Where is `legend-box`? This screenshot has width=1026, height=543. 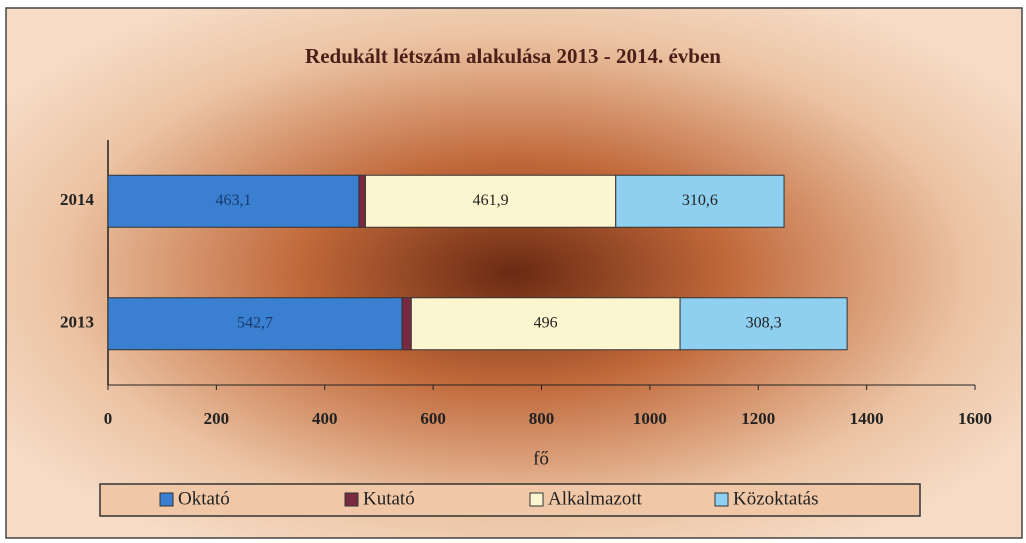 legend-box is located at coordinates (510, 500).